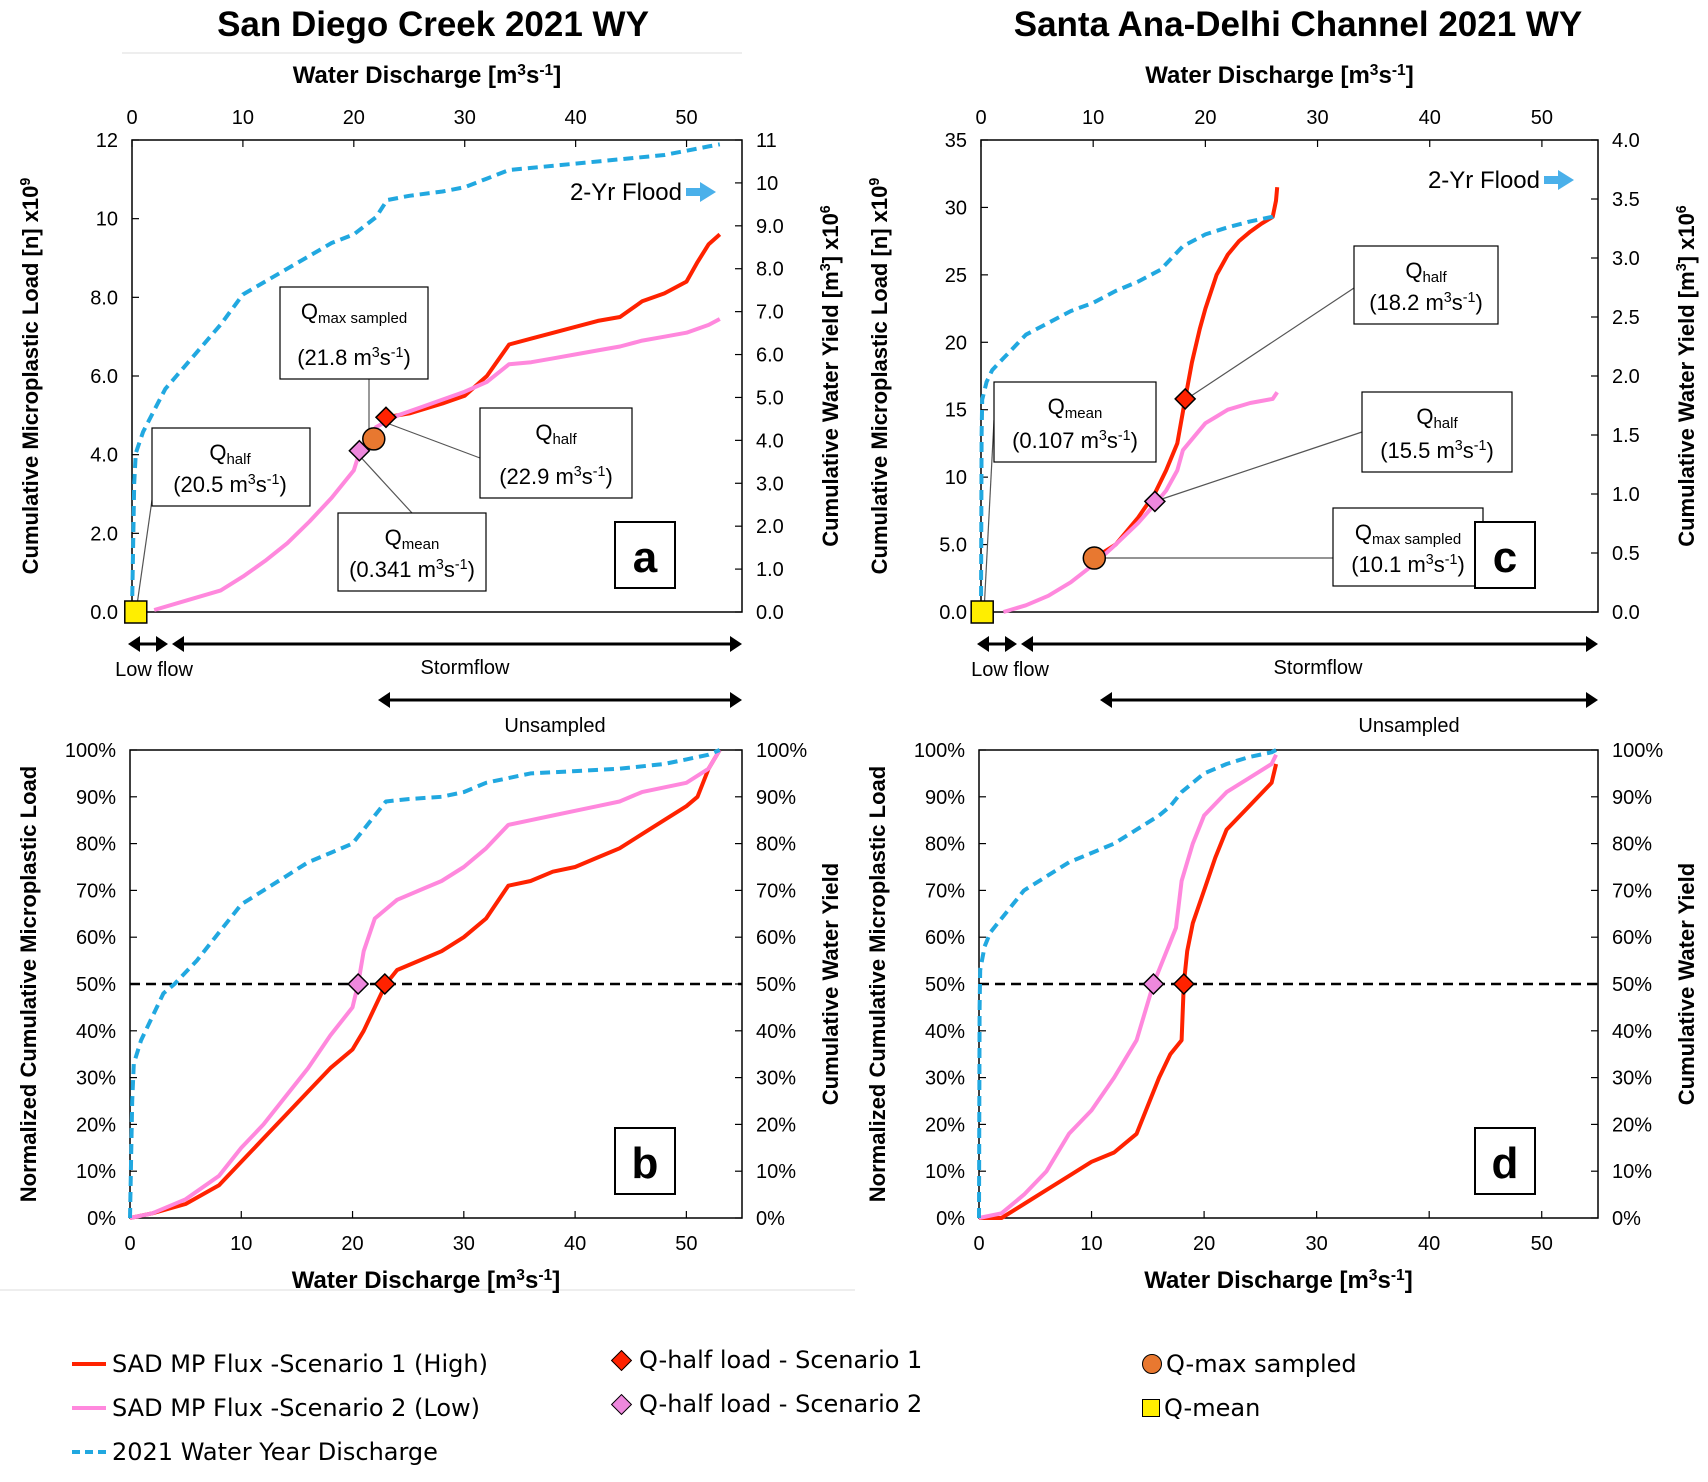 This screenshot has width=1708, height=1482. What do you see at coordinates (575, 1244) in the screenshot?
I see `x-tick-label: 40` at bounding box center [575, 1244].